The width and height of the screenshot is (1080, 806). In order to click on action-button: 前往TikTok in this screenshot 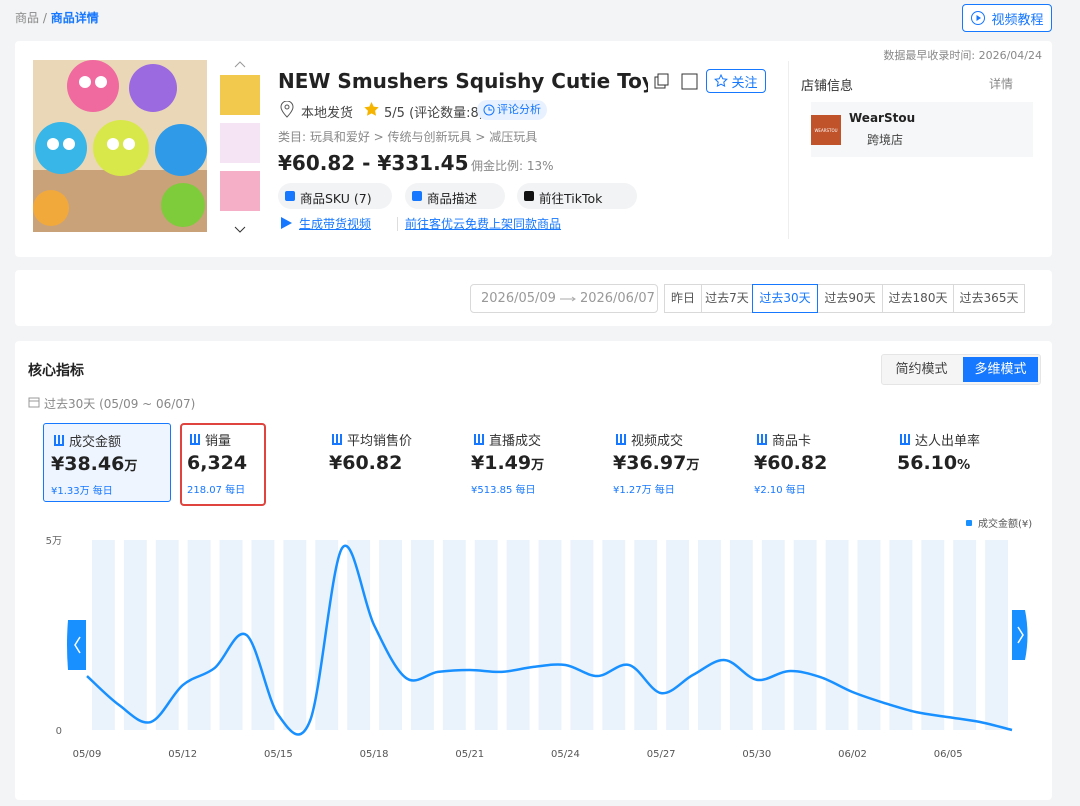, I will do `click(577, 196)`.